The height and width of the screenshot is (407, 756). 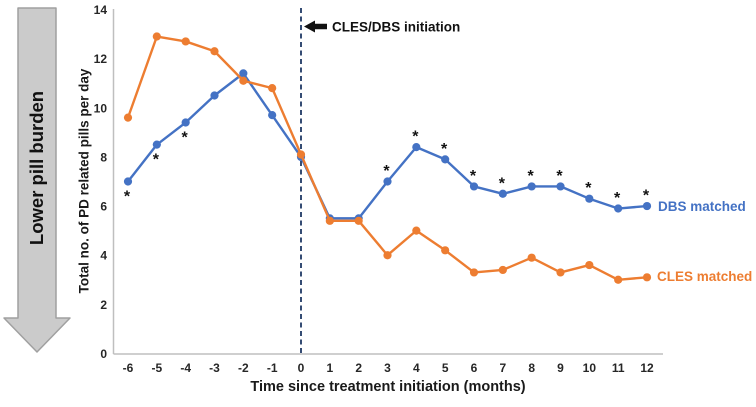 I want to click on y-tick-label: 10, so click(x=101, y=108).